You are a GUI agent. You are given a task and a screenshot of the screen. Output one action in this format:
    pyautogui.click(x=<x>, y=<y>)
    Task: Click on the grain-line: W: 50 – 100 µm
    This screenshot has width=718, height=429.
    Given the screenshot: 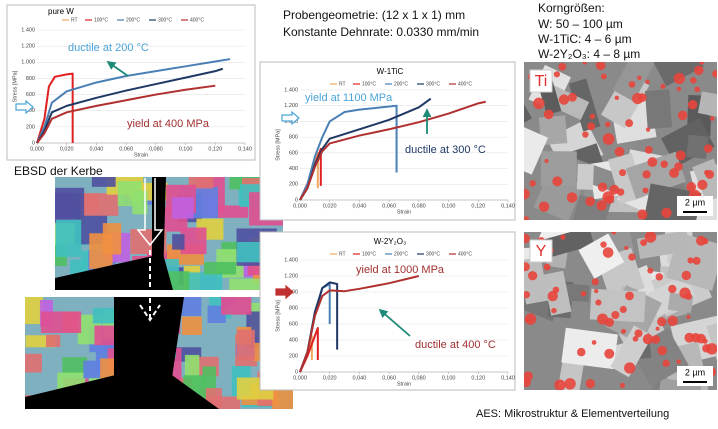 What is the action you would take?
    pyautogui.click(x=580, y=24)
    